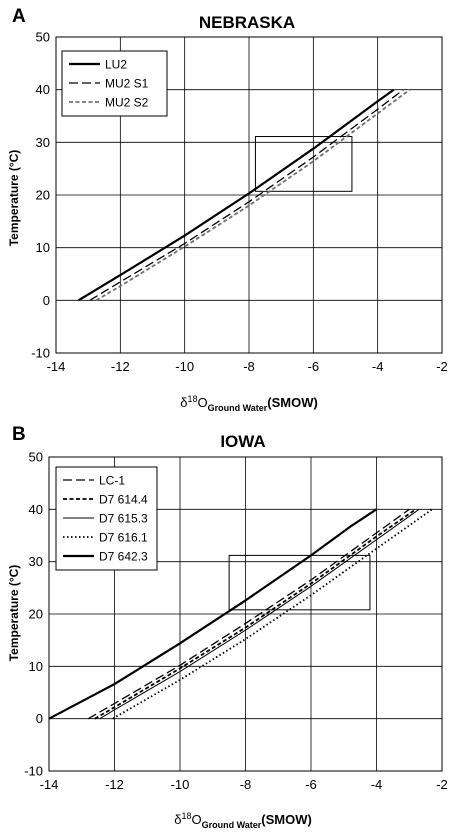 This screenshot has height=835, width=450. I want to click on legend-label: MU2 S1, so click(127, 84).